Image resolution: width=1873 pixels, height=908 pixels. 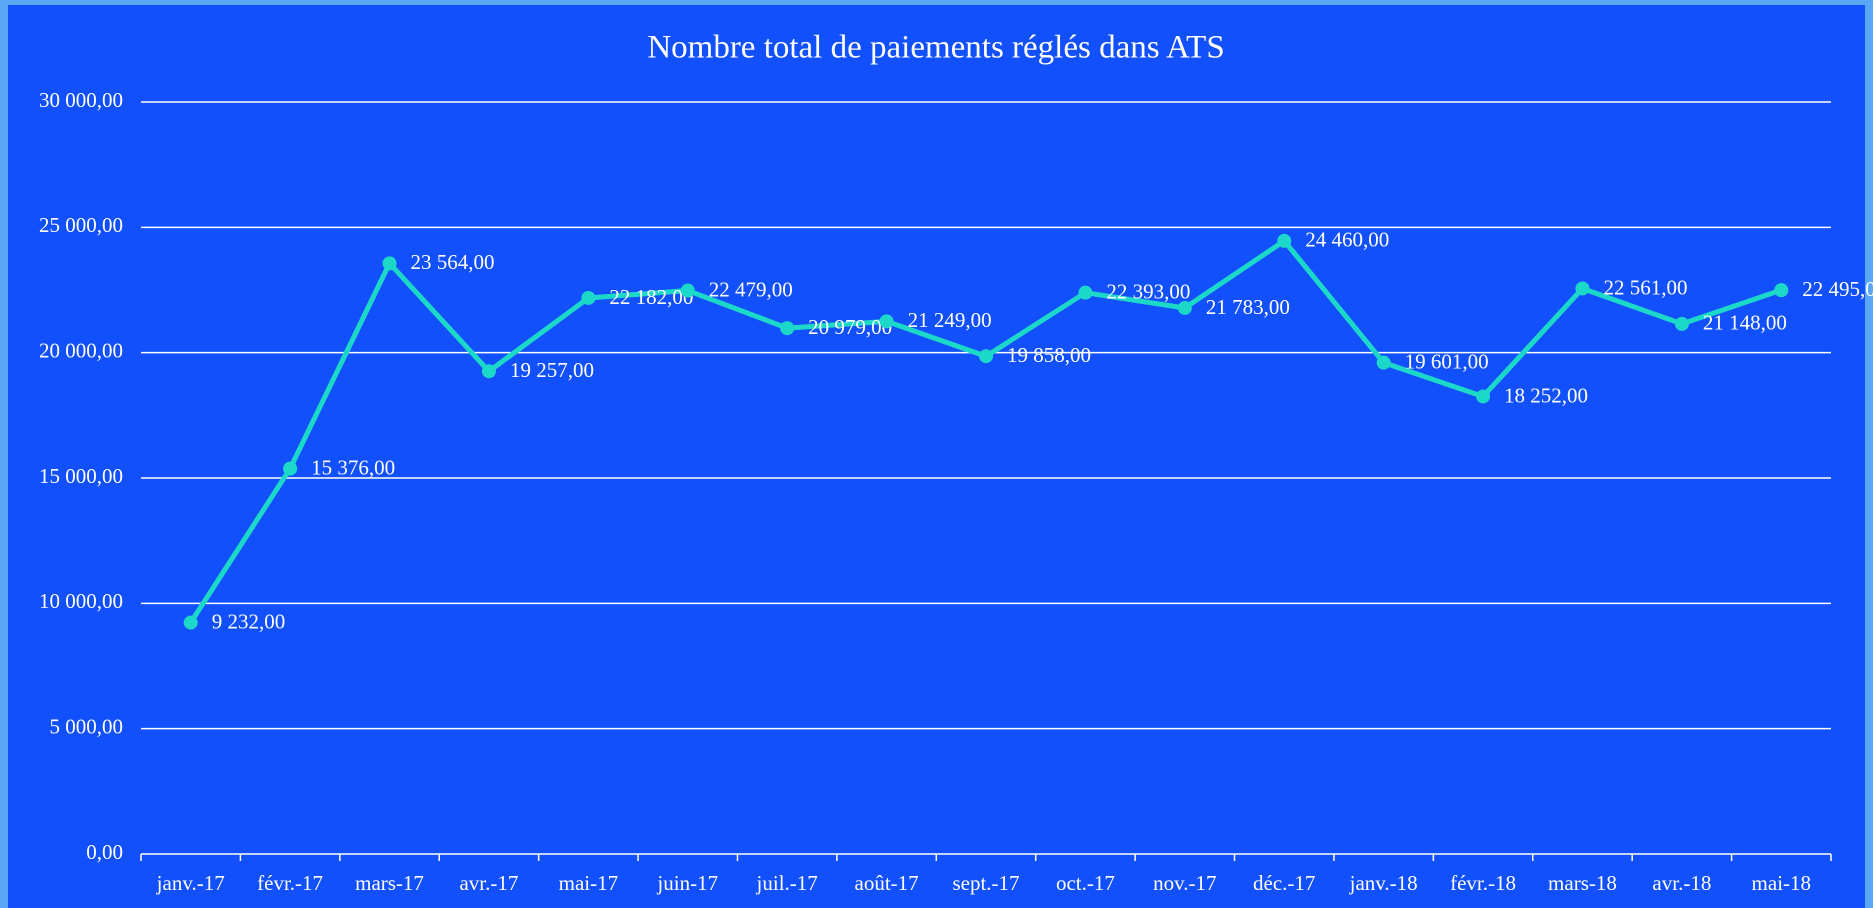 I want to click on data-label: 22 495,00, so click(x=1837, y=289).